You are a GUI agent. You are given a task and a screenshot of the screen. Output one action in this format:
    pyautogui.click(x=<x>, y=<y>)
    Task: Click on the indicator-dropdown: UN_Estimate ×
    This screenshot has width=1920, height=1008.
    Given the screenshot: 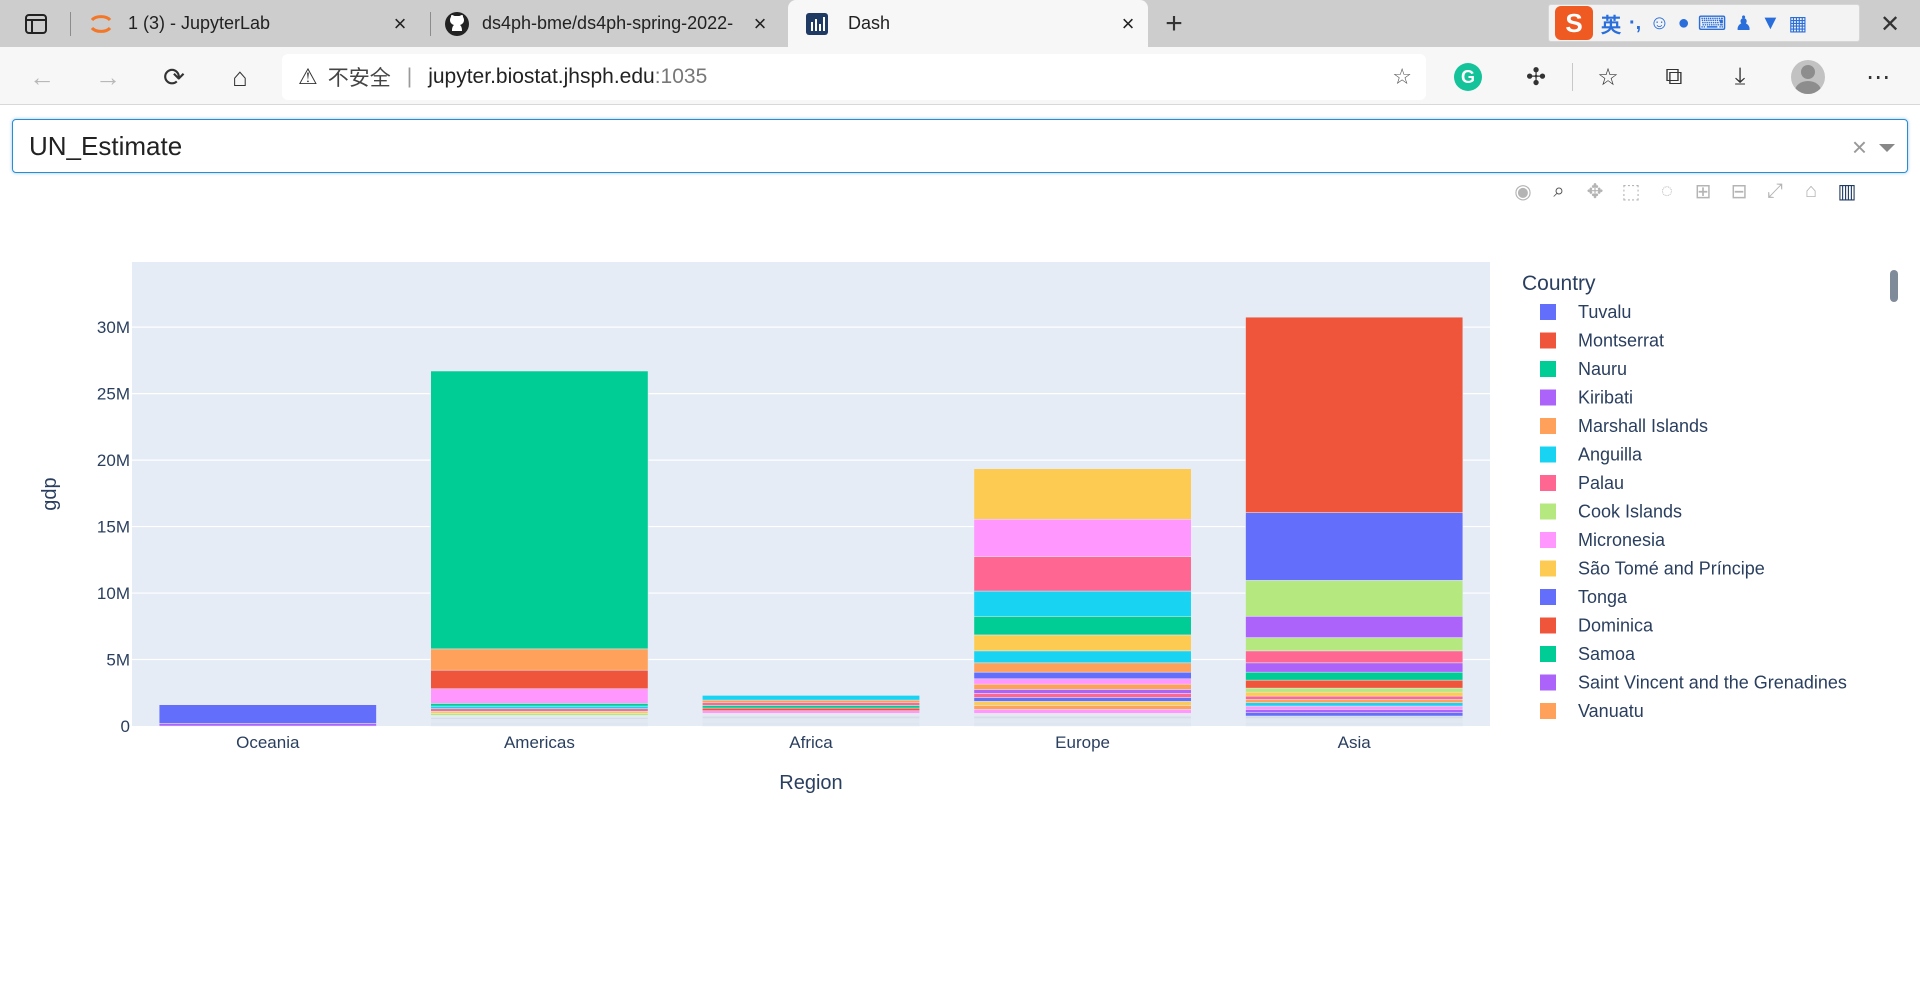 What is the action you would take?
    pyautogui.click(x=960, y=146)
    